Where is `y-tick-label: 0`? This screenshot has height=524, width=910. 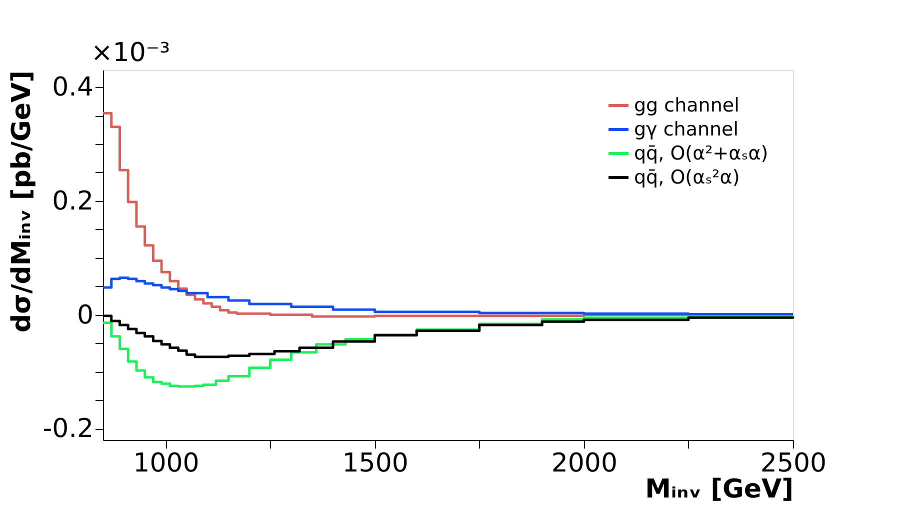 y-tick-label: 0 is located at coordinates (85, 315).